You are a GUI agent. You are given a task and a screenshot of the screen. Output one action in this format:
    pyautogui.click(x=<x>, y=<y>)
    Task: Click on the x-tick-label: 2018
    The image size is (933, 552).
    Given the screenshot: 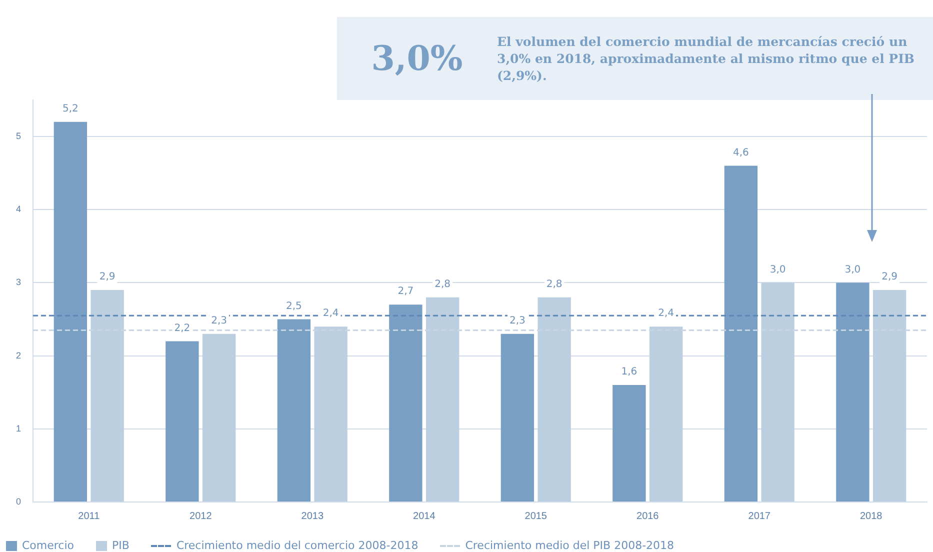 What is the action you would take?
    pyautogui.click(x=871, y=516)
    